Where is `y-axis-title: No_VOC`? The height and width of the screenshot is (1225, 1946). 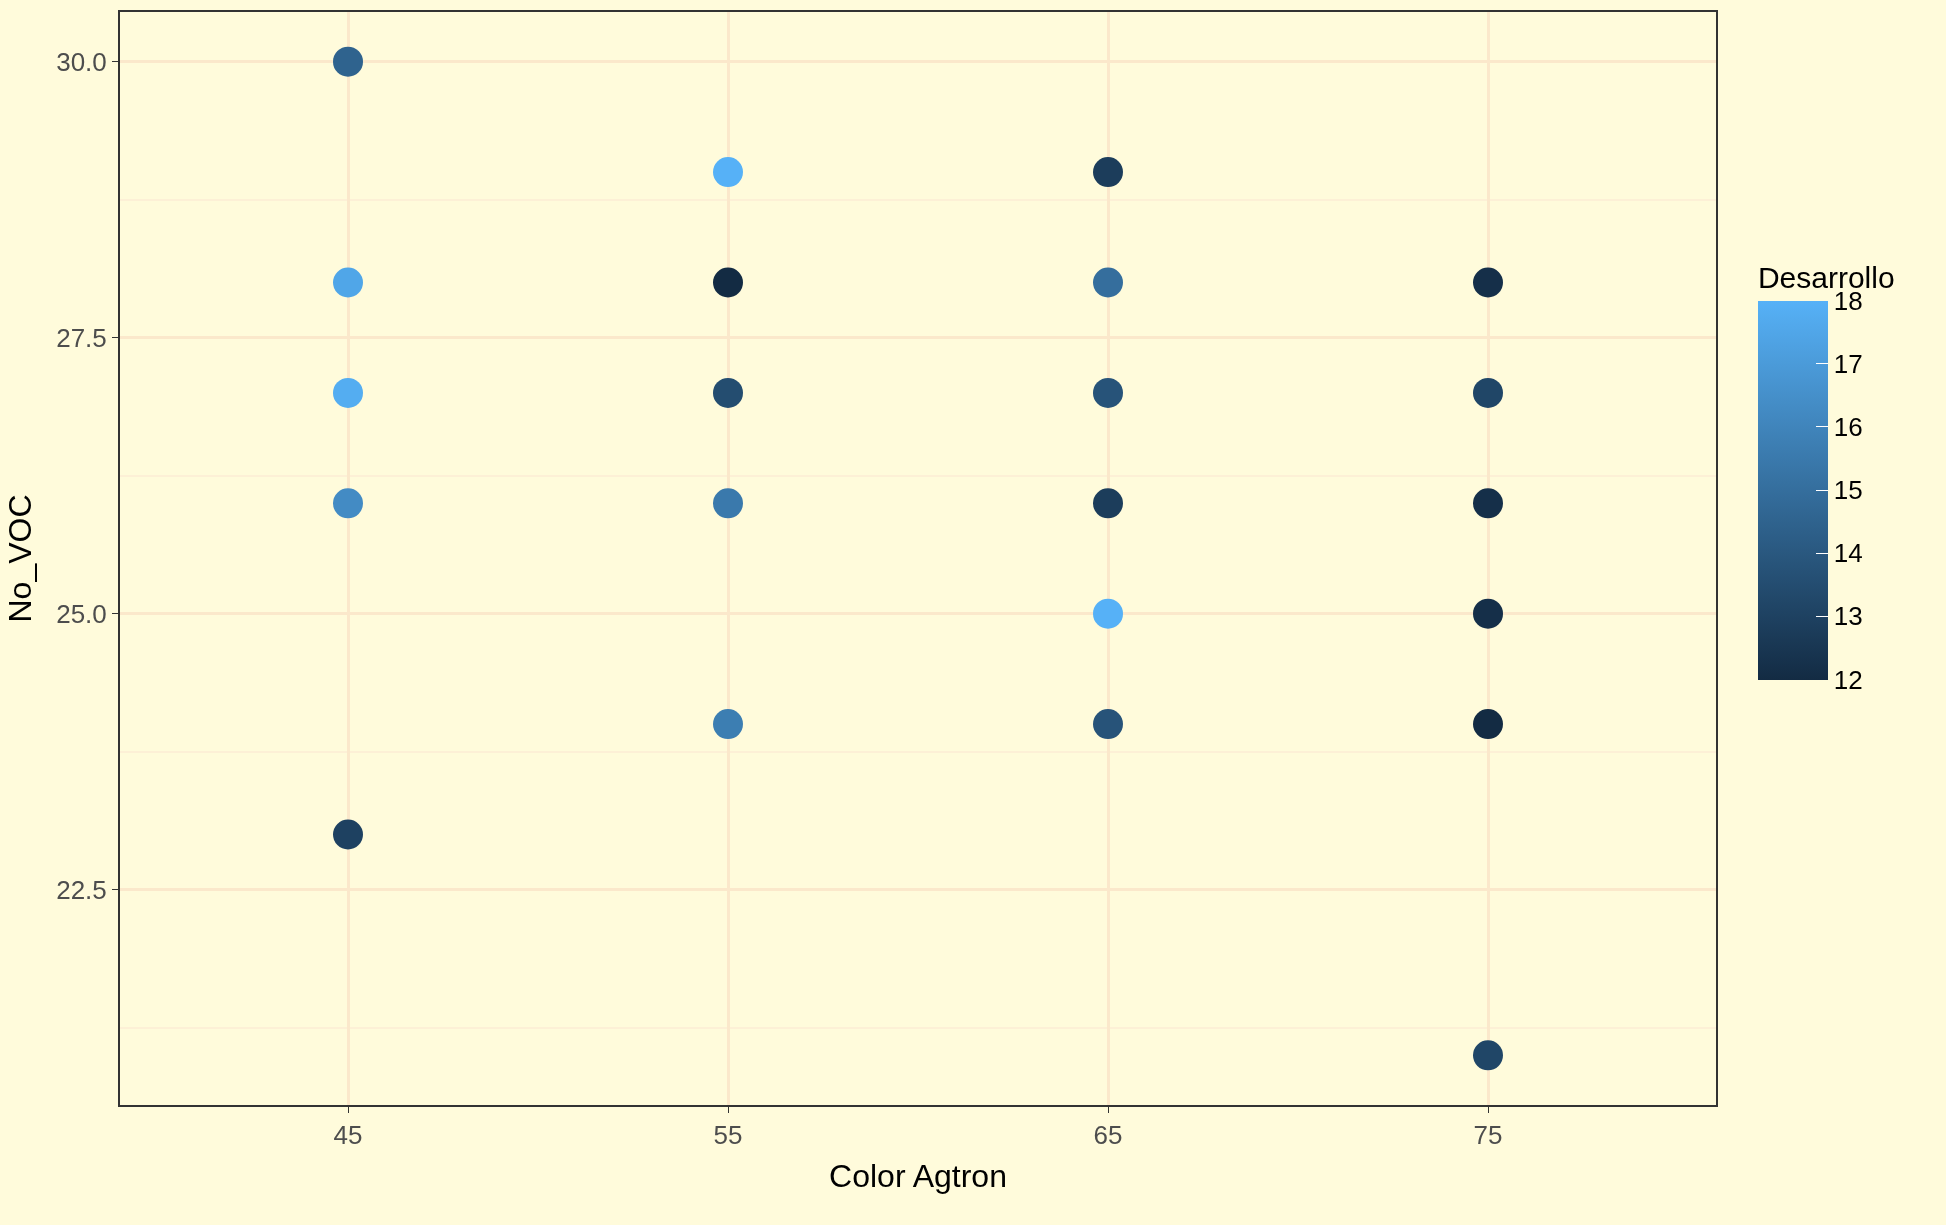
y-axis-title: No_VOC is located at coordinates (19, 558).